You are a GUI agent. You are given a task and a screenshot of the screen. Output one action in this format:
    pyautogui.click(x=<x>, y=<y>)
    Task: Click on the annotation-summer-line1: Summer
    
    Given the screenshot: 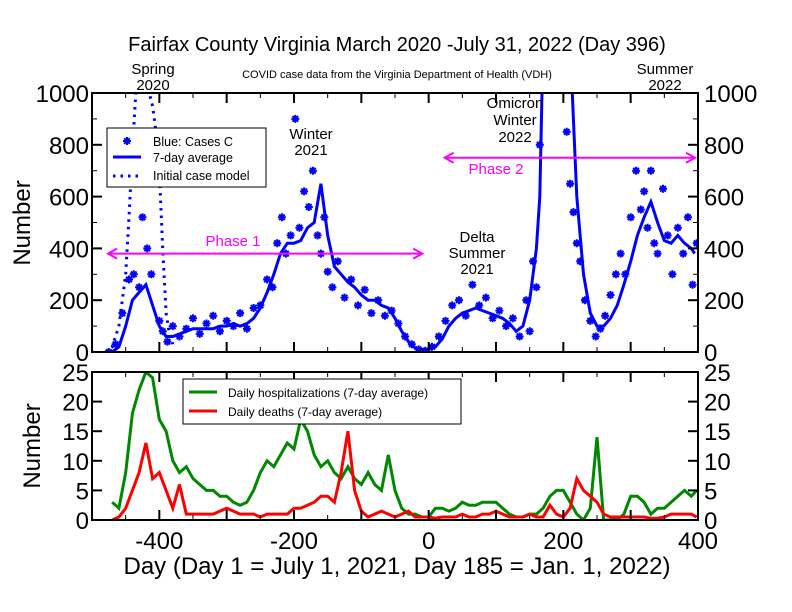 What is the action you would take?
    pyautogui.click(x=665, y=69)
    